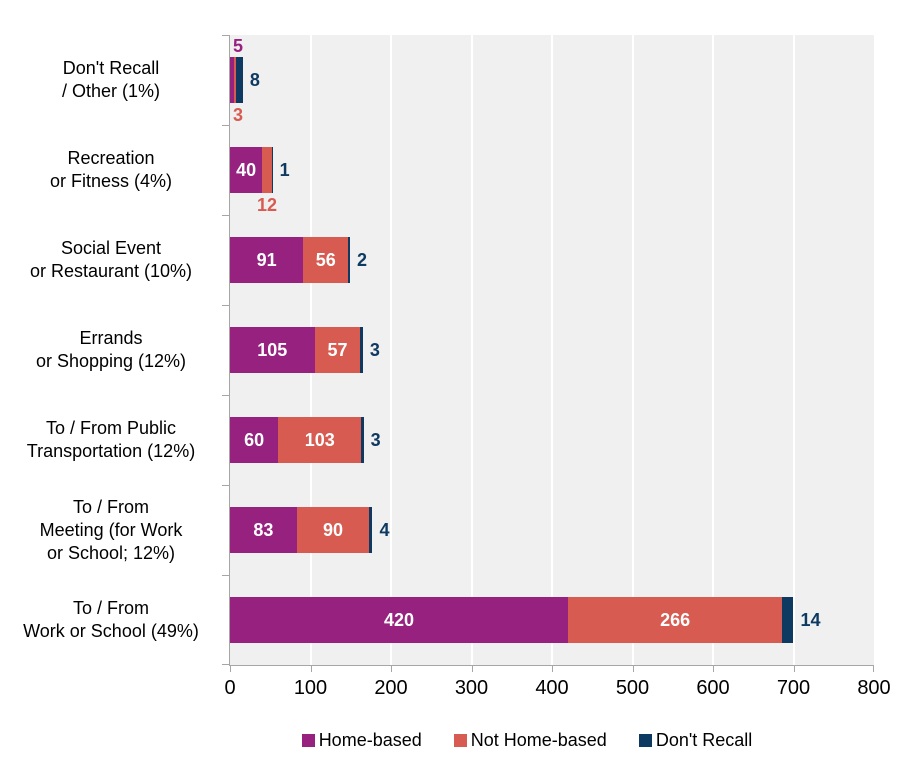 Image resolution: width=902 pixels, height=781 pixels. Describe the element at coordinates (267, 205) in the screenshot. I see `value-label: 12` at that location.